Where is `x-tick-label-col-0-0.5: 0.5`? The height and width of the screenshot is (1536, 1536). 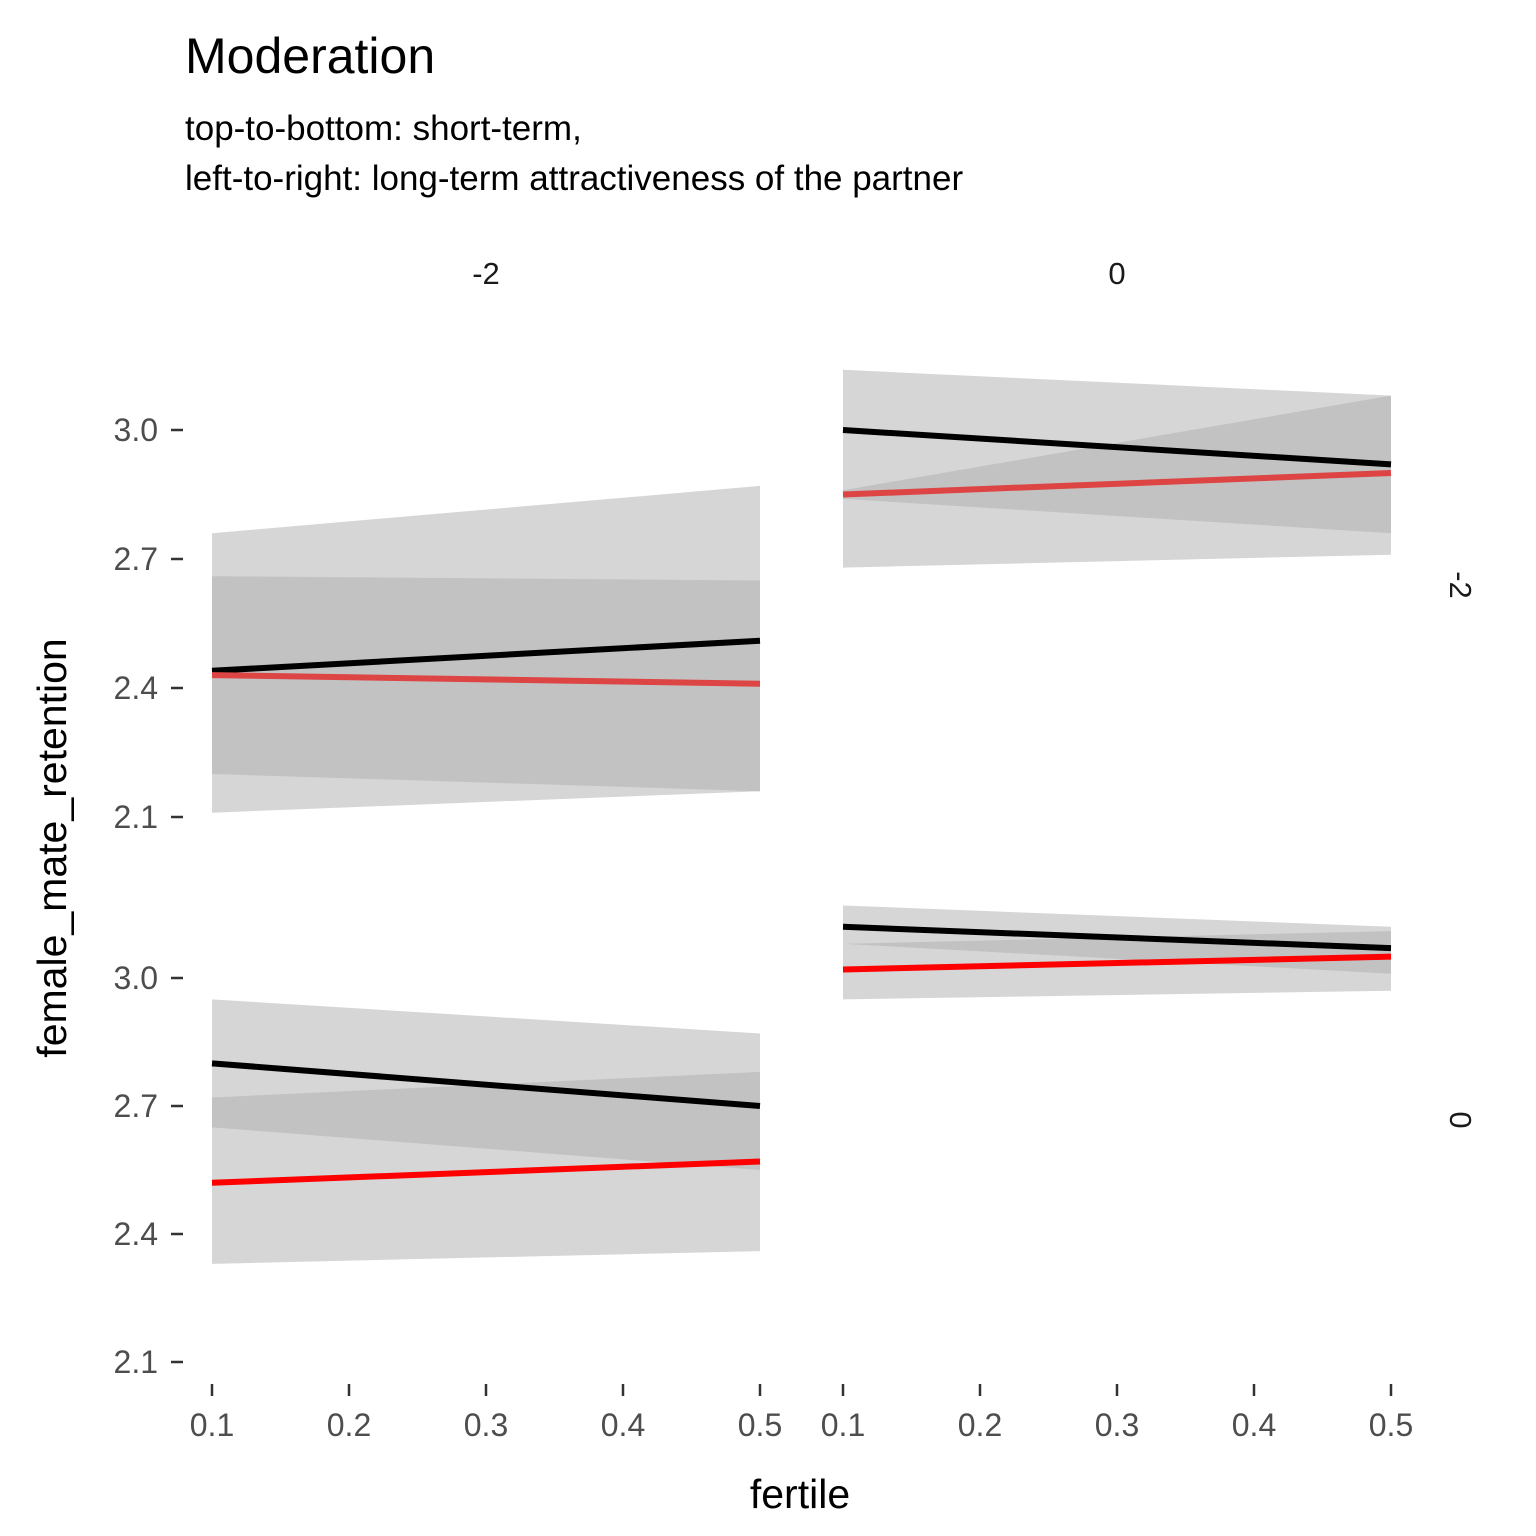
x-tick-label-col-0-0.5: 0.5 is located at coordinates (1391, 1425).